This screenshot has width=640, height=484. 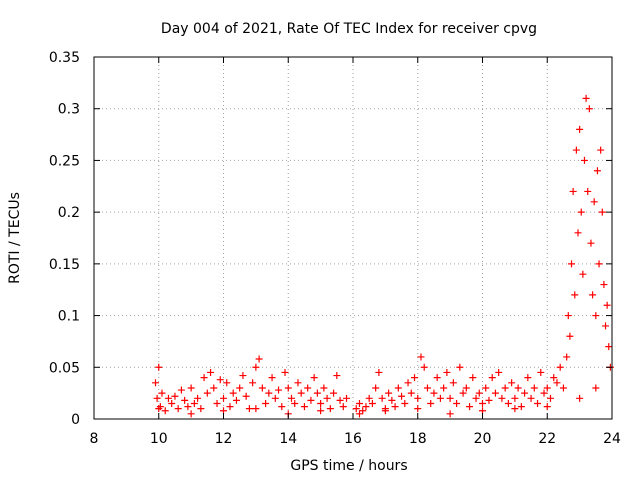 I want to click on x-axis-label: GPS time / hours, so click(x=348, y=466).